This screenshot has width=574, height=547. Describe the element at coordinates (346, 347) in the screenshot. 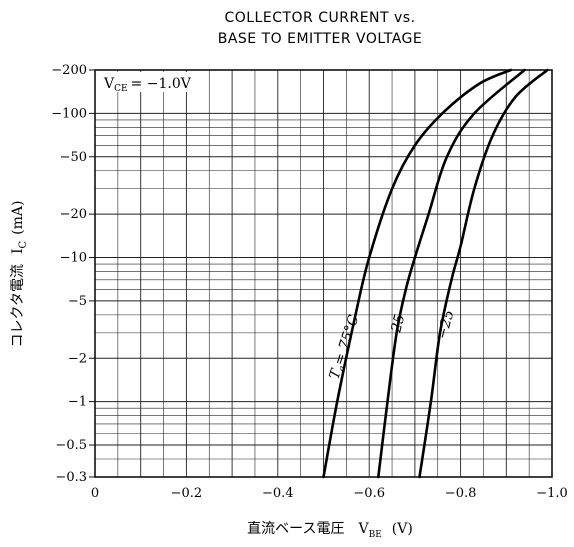

I see `series-label-75: Ta= 75°C` at that location.